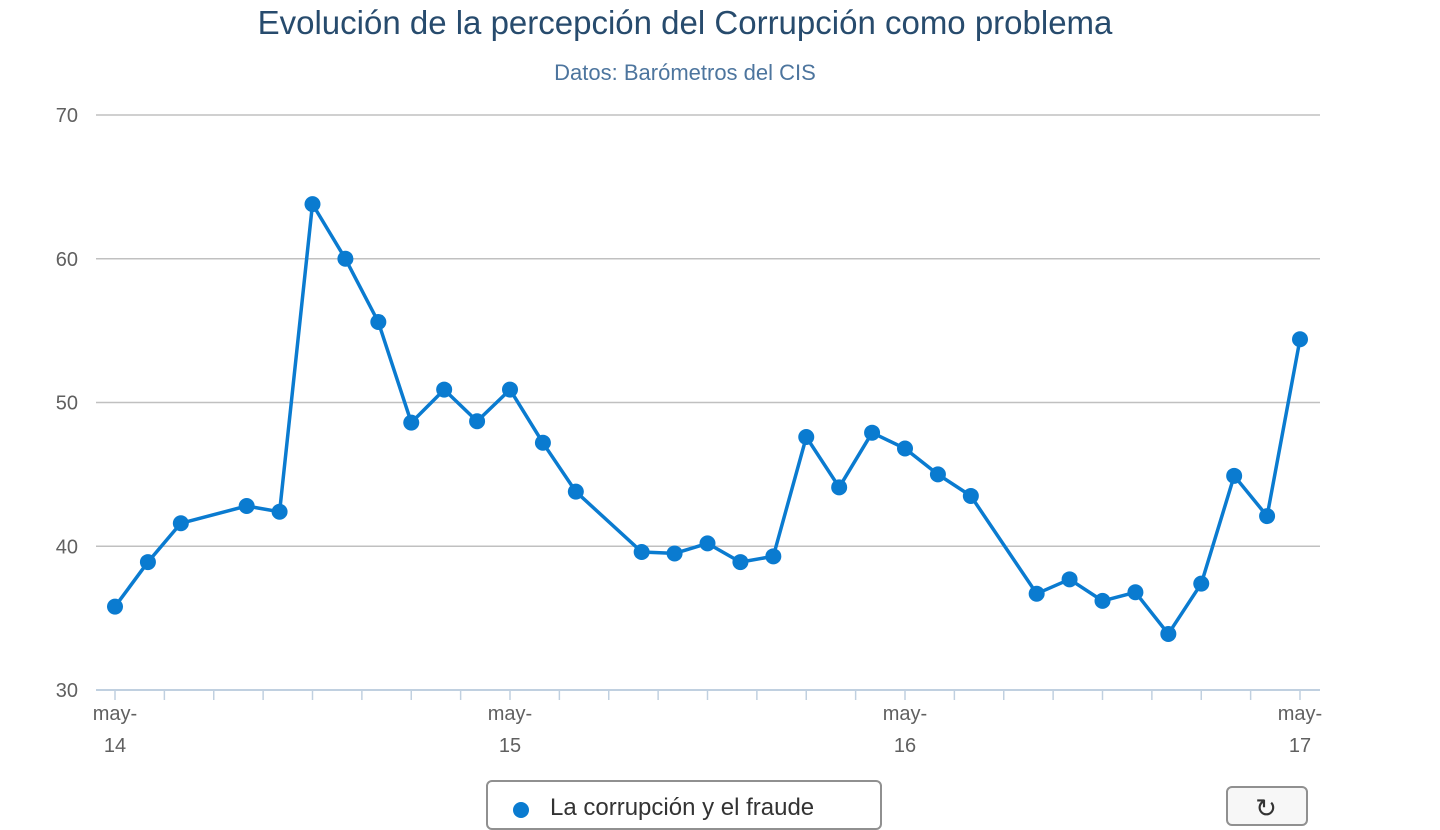 The width and height of the screenshot is (1440, 830). I want to click on y-tick-label: 50, so click(67, 404).